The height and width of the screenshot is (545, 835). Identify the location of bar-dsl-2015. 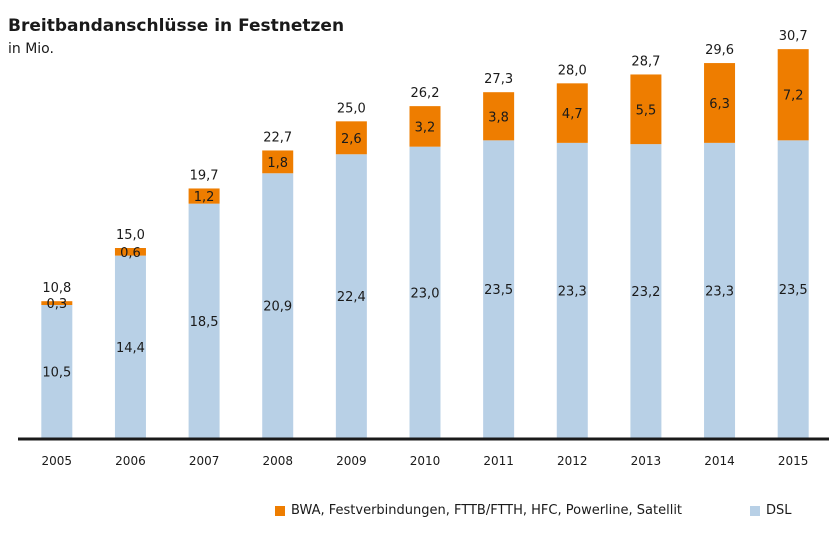
(793, 289).